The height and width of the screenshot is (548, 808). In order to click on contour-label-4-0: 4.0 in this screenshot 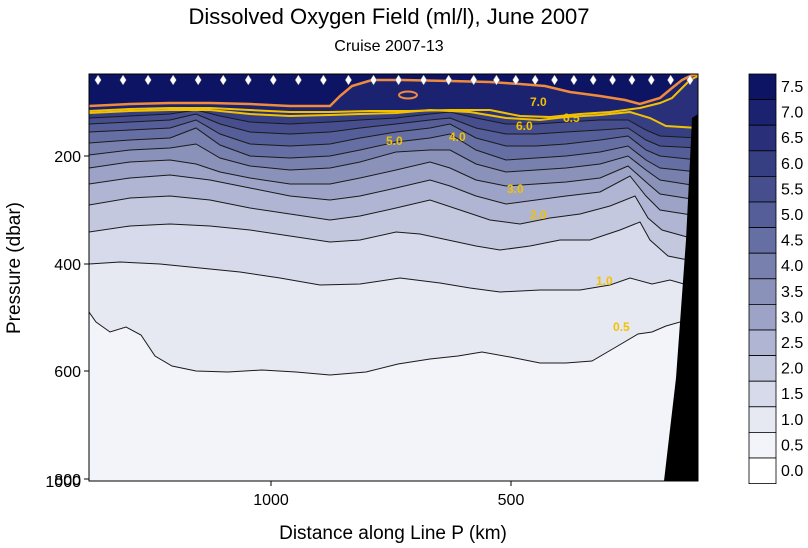, I will do `click(457, 137)`.